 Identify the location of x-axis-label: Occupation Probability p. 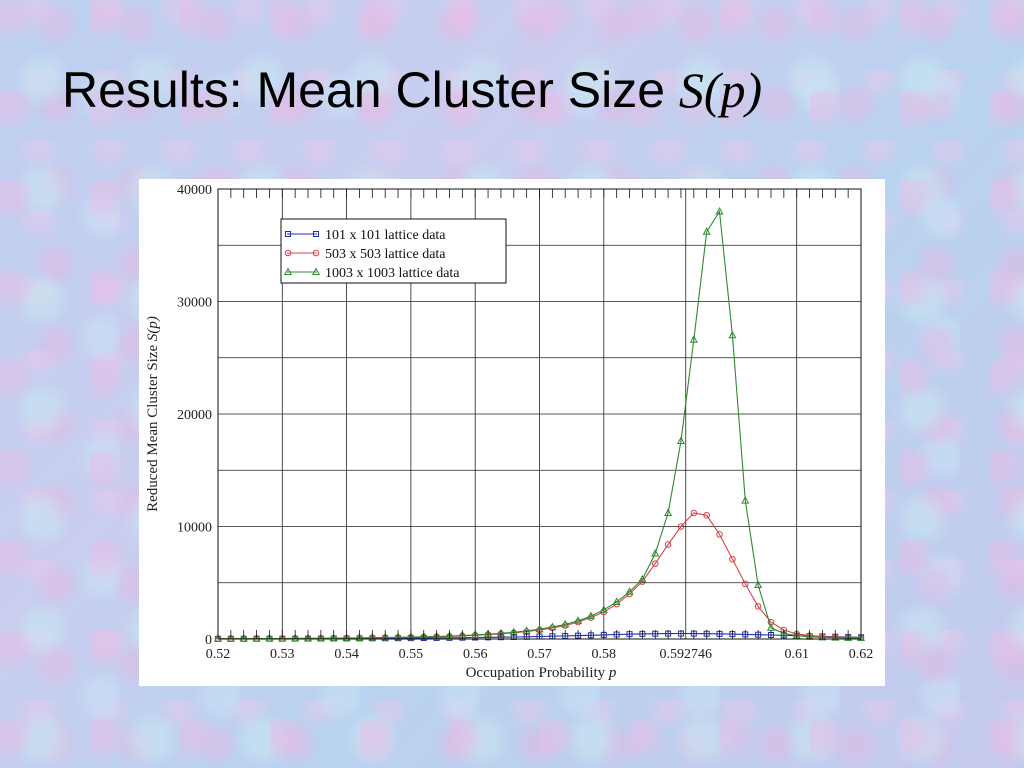
(541, 673).